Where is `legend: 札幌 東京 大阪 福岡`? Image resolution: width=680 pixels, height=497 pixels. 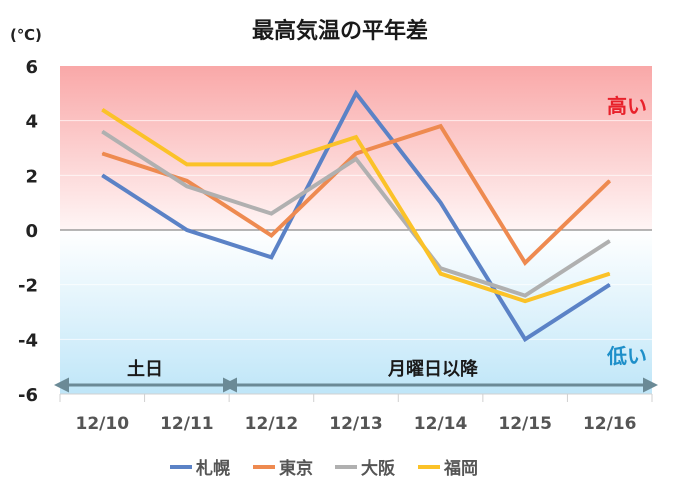 legend: 札幌 東京 大阪 福岡 is located at coordinates (324, 468).